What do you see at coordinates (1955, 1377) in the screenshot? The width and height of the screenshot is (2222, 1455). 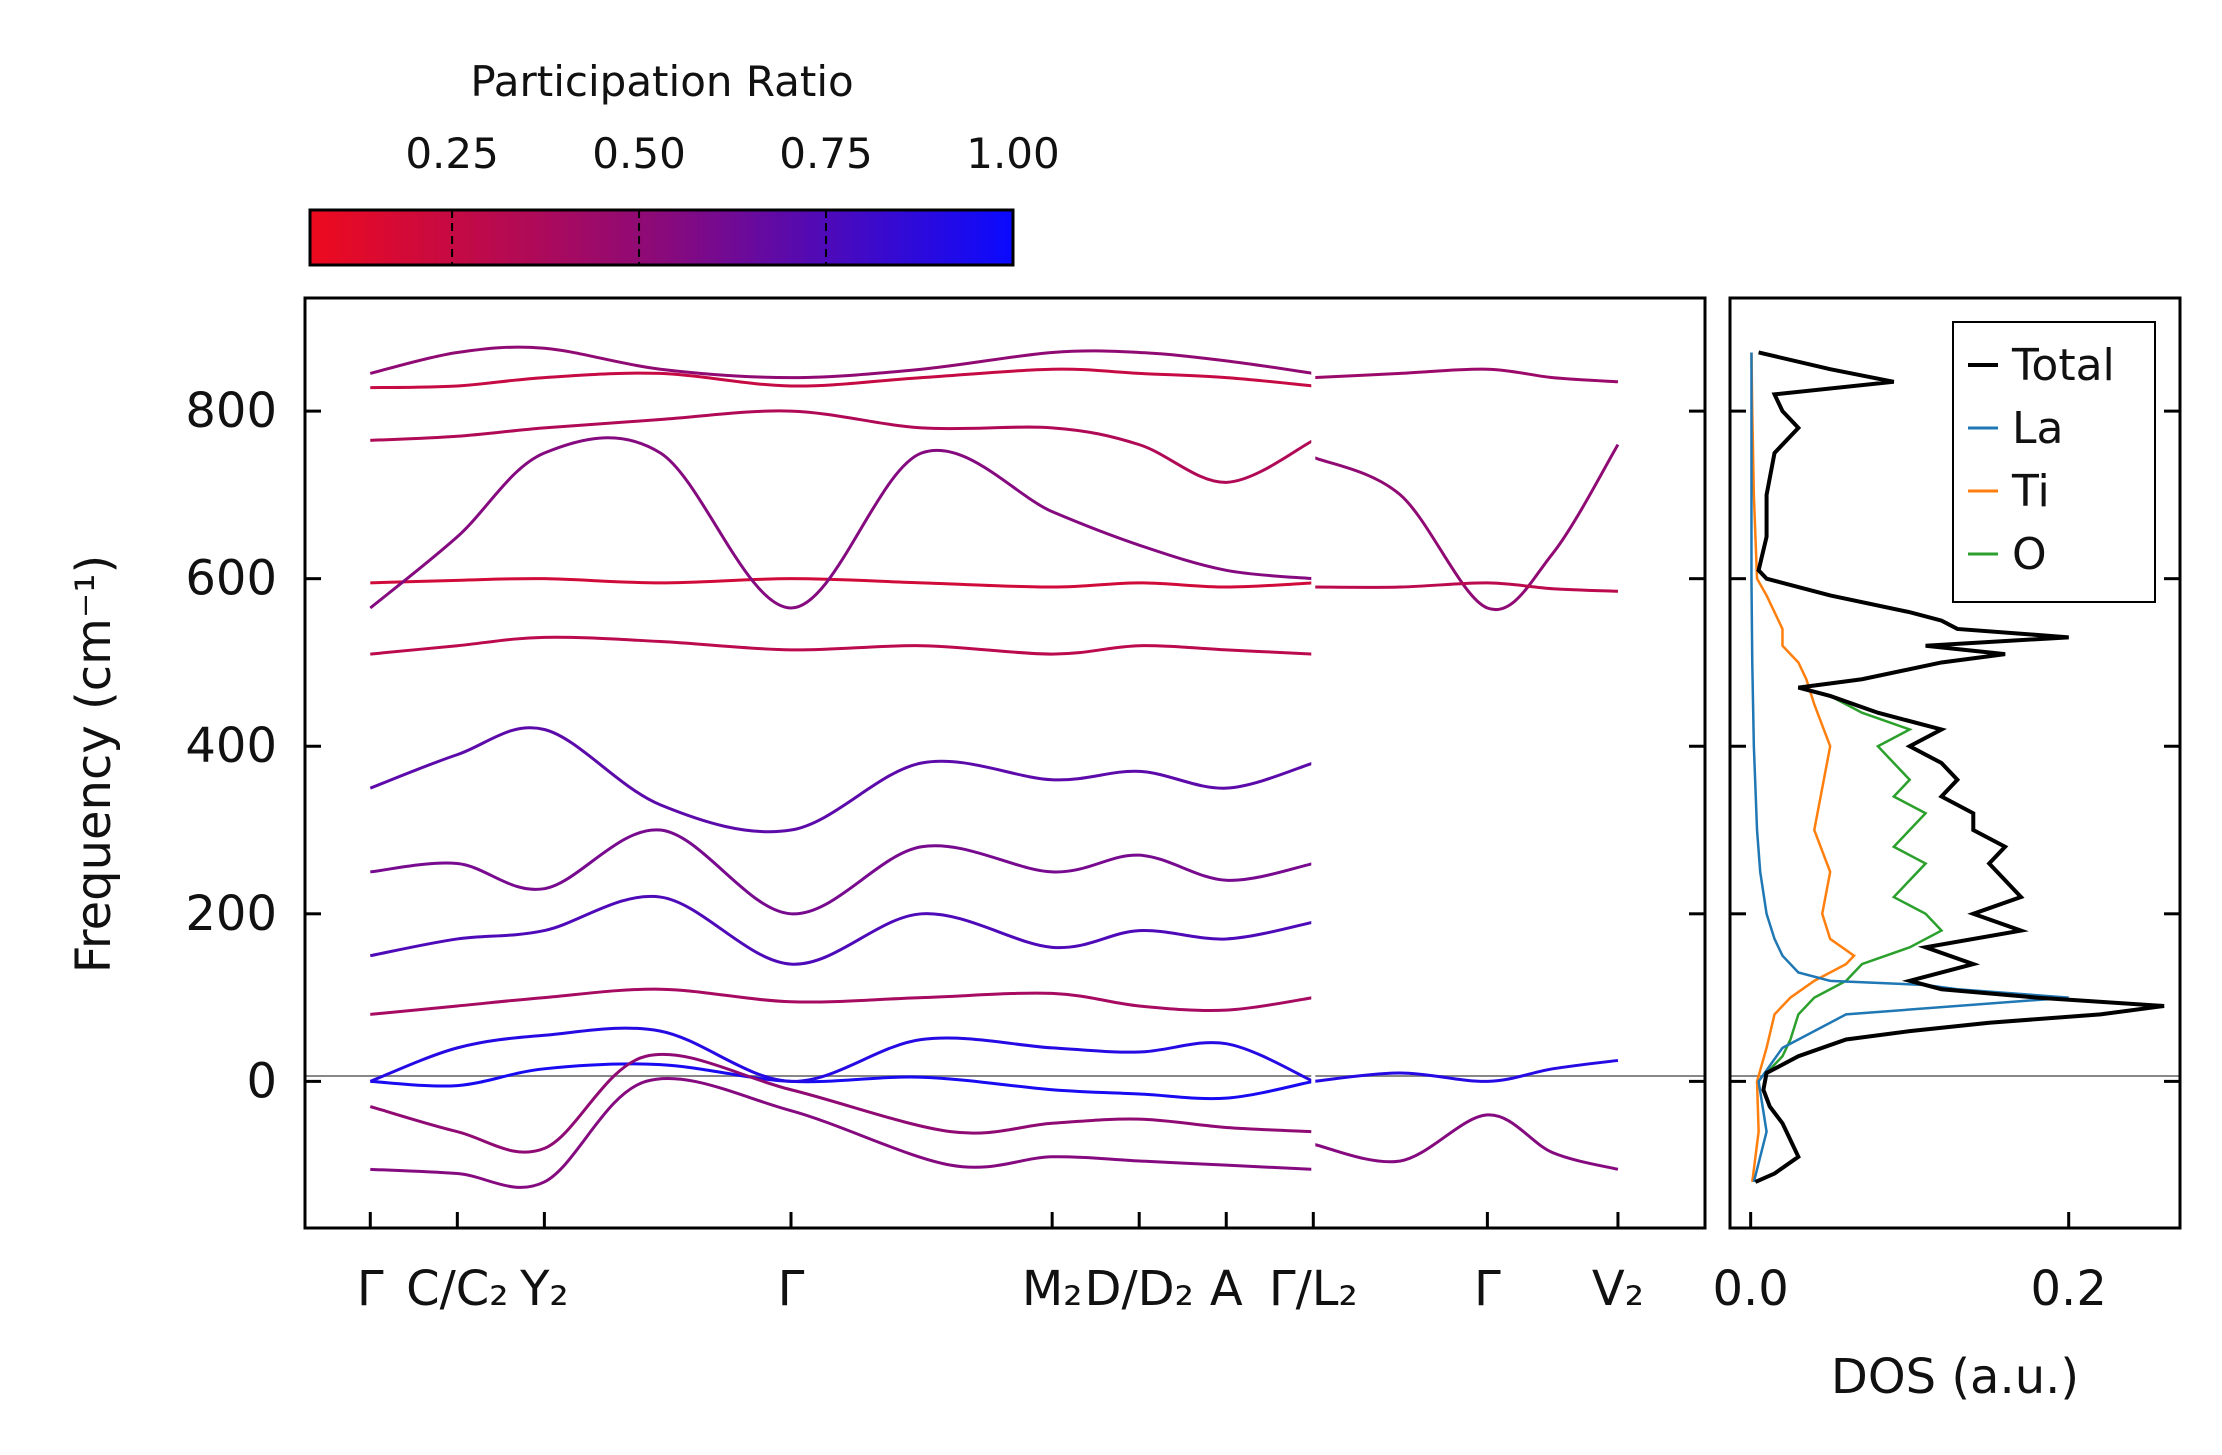 I see `dos-x-axis-title: DOS (a.u.)` at bounding box center [1955, 1377].